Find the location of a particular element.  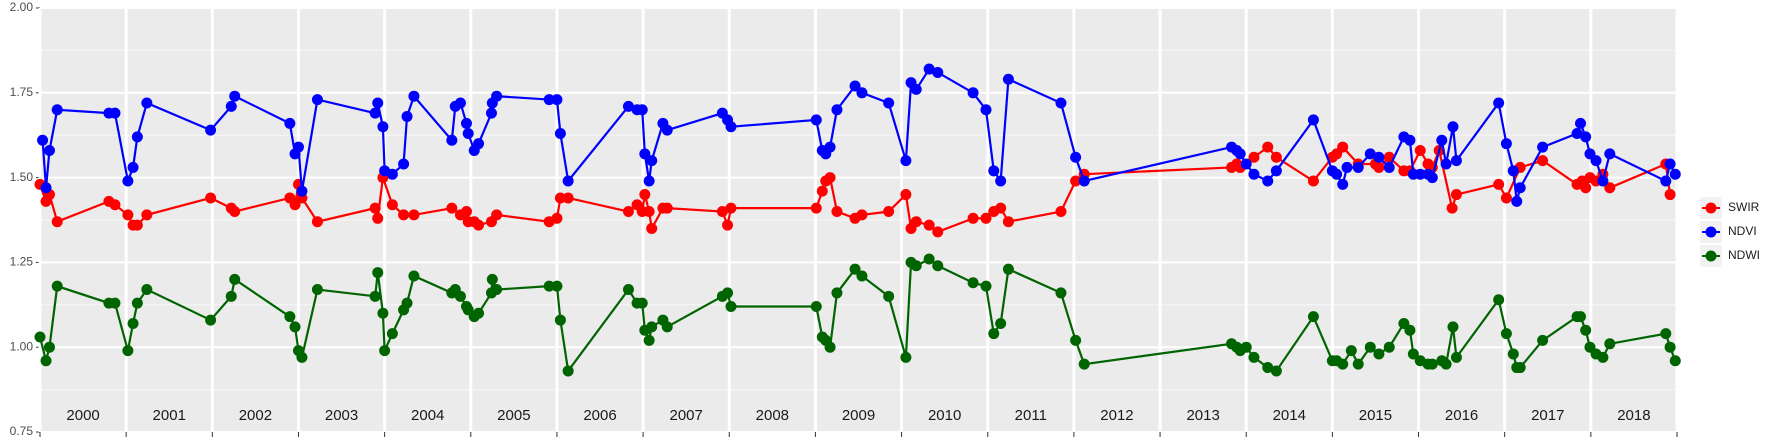

year-label: 2002 is located at coordinates (255, 415).